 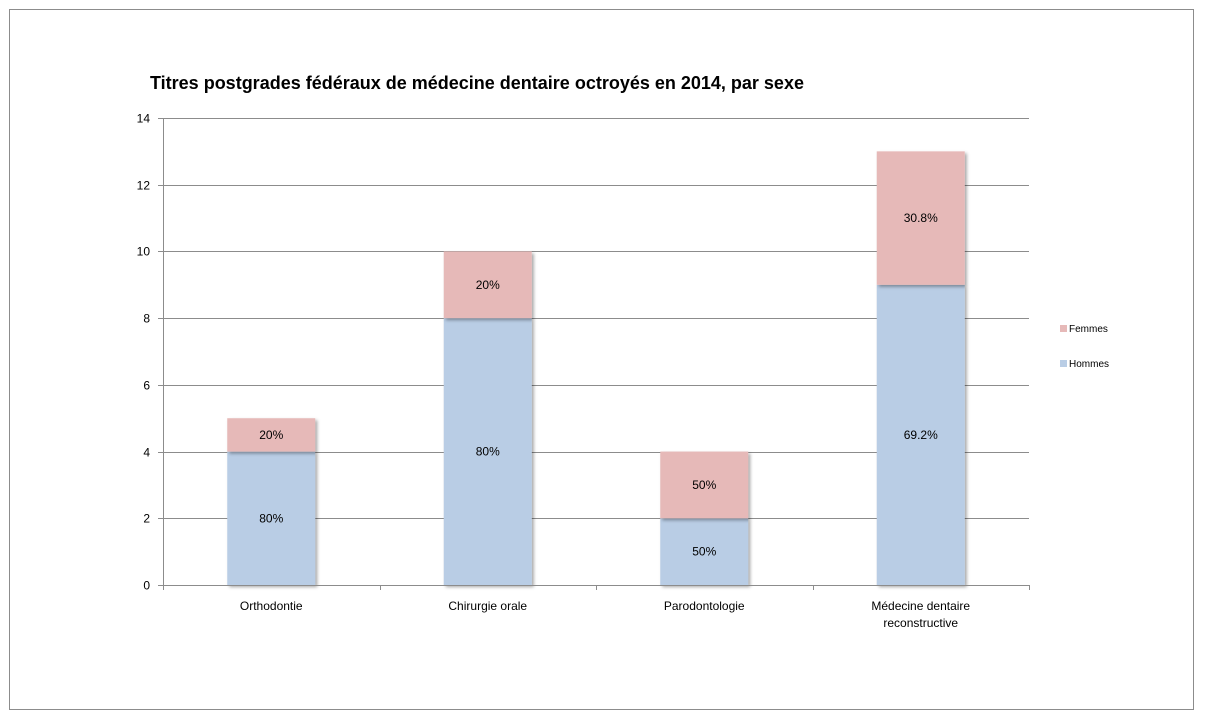 I want to click on y-tick-label: 2, so click(x=146, y=519).